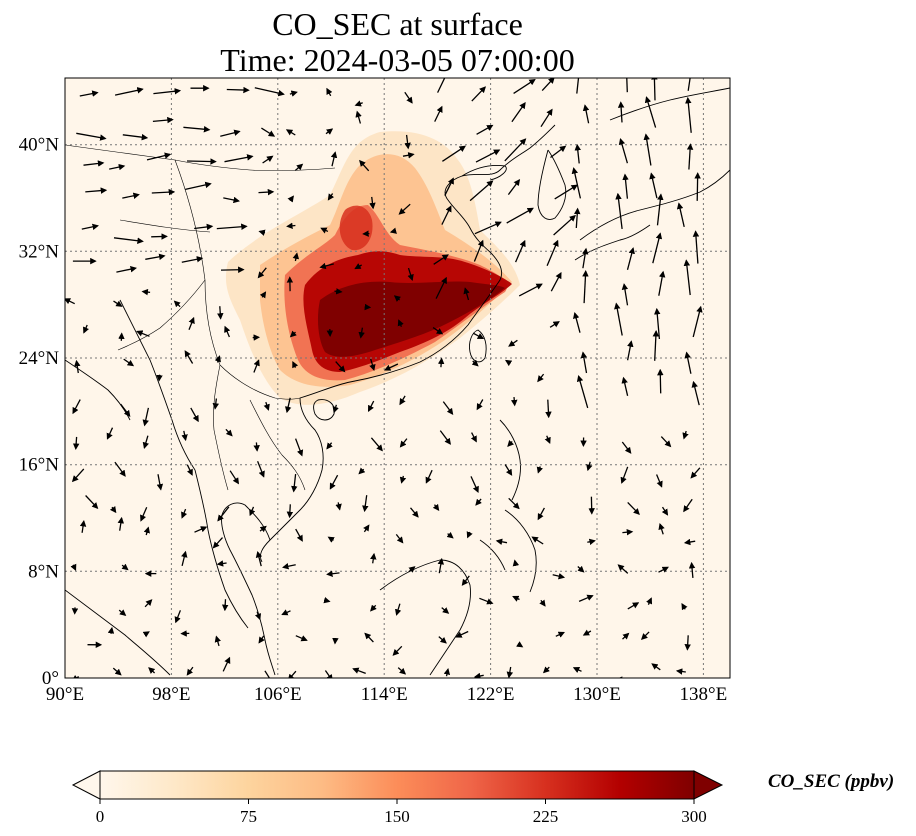  Describe the element at coordinates (401, 812) in the screenshot. I see `colorbar-ticks: 0 75 150 225 300` at that location.